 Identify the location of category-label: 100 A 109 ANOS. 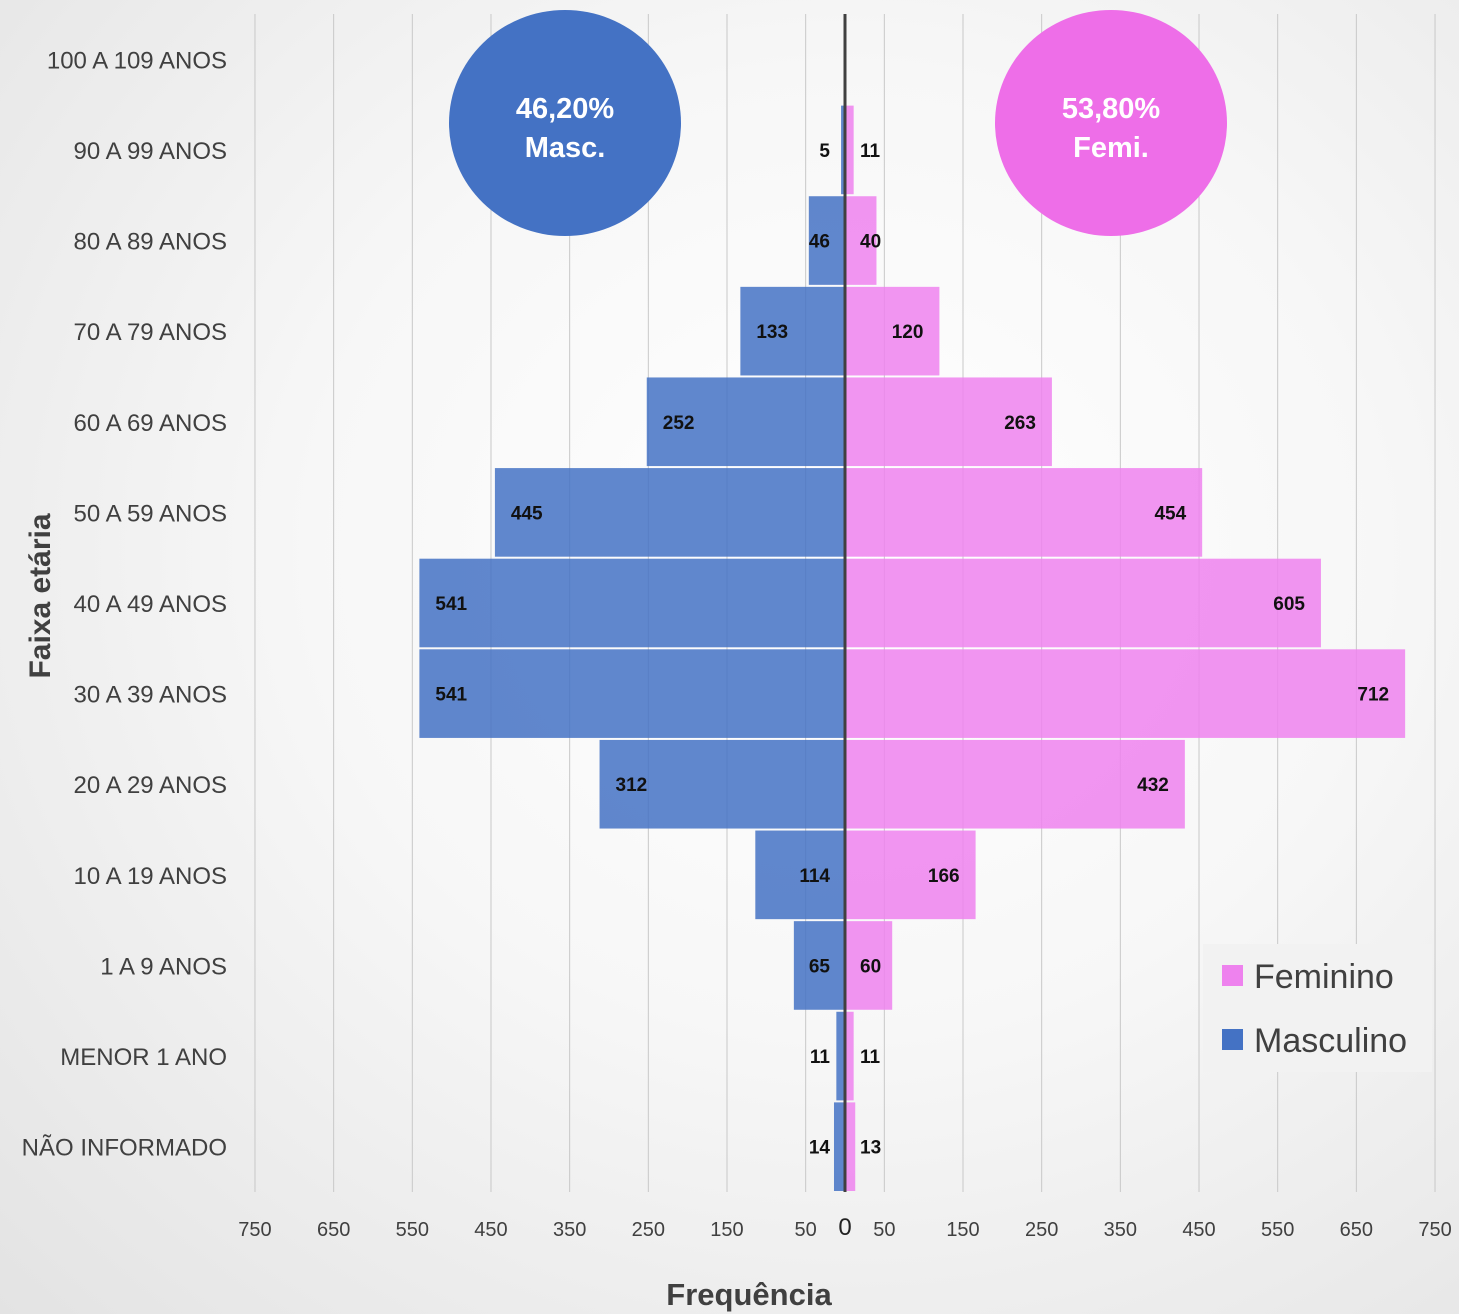
(137, 60).